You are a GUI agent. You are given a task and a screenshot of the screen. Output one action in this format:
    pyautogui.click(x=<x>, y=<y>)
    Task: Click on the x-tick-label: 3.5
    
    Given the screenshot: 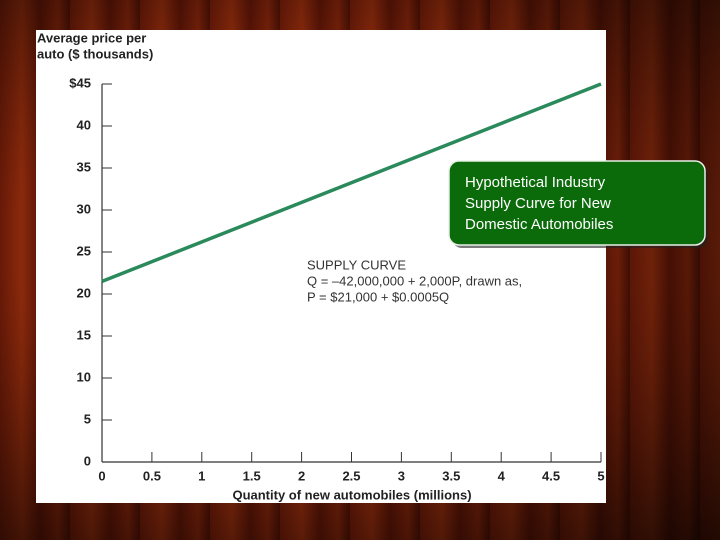 What is the action you would take?
    pyautogui.click(x=451, y=475)
    